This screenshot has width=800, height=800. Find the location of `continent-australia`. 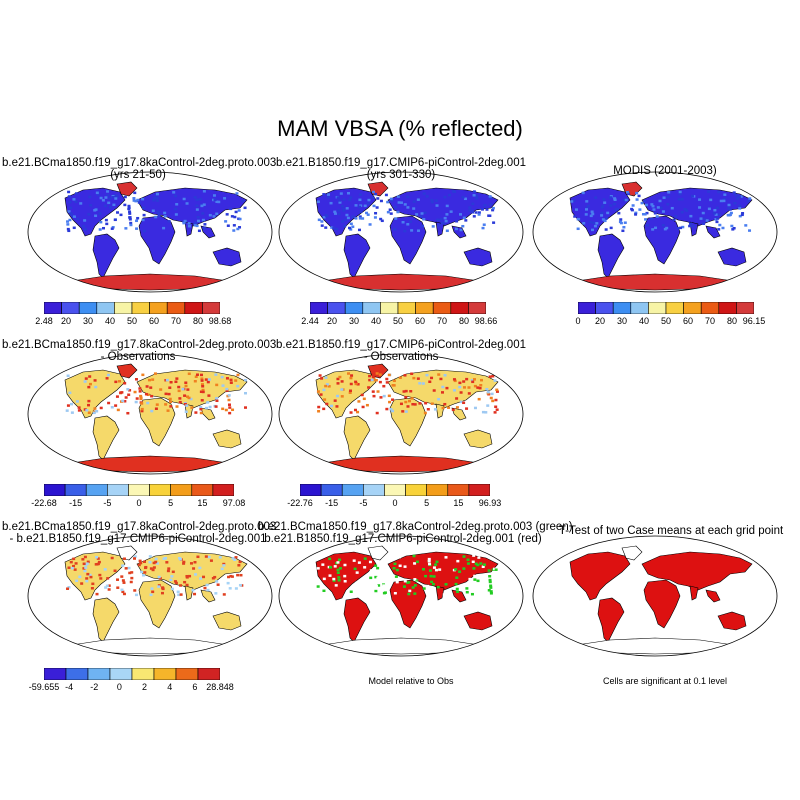

continent-australia is located at coordinates (478, 621).